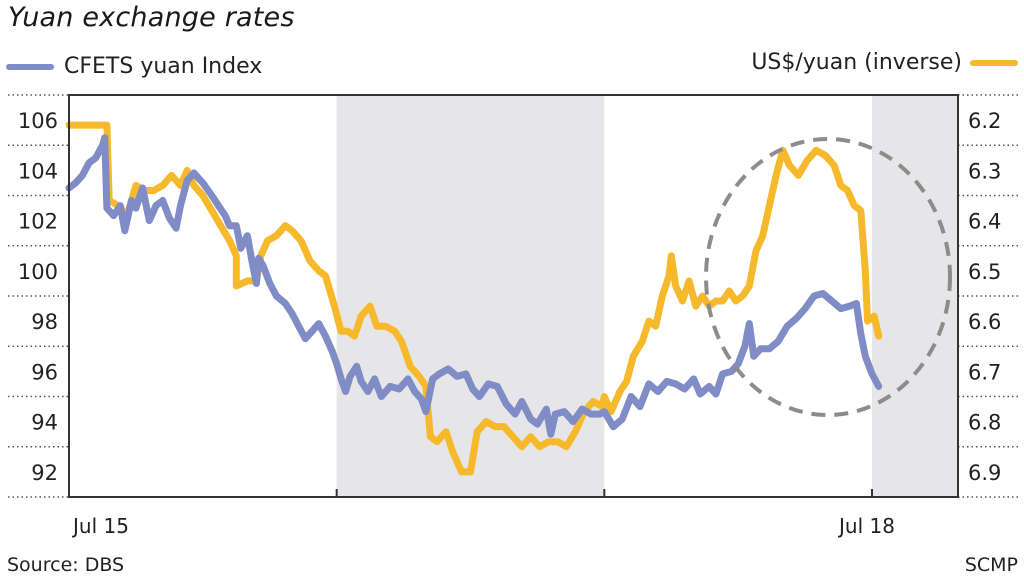 Image resolution: width=1024 pixels, height=586 pixels. What do you see at coordinates (828, 277) in the screenshot?
I see `annotation-dashed-ellipse` at bounding box center [828, 277].